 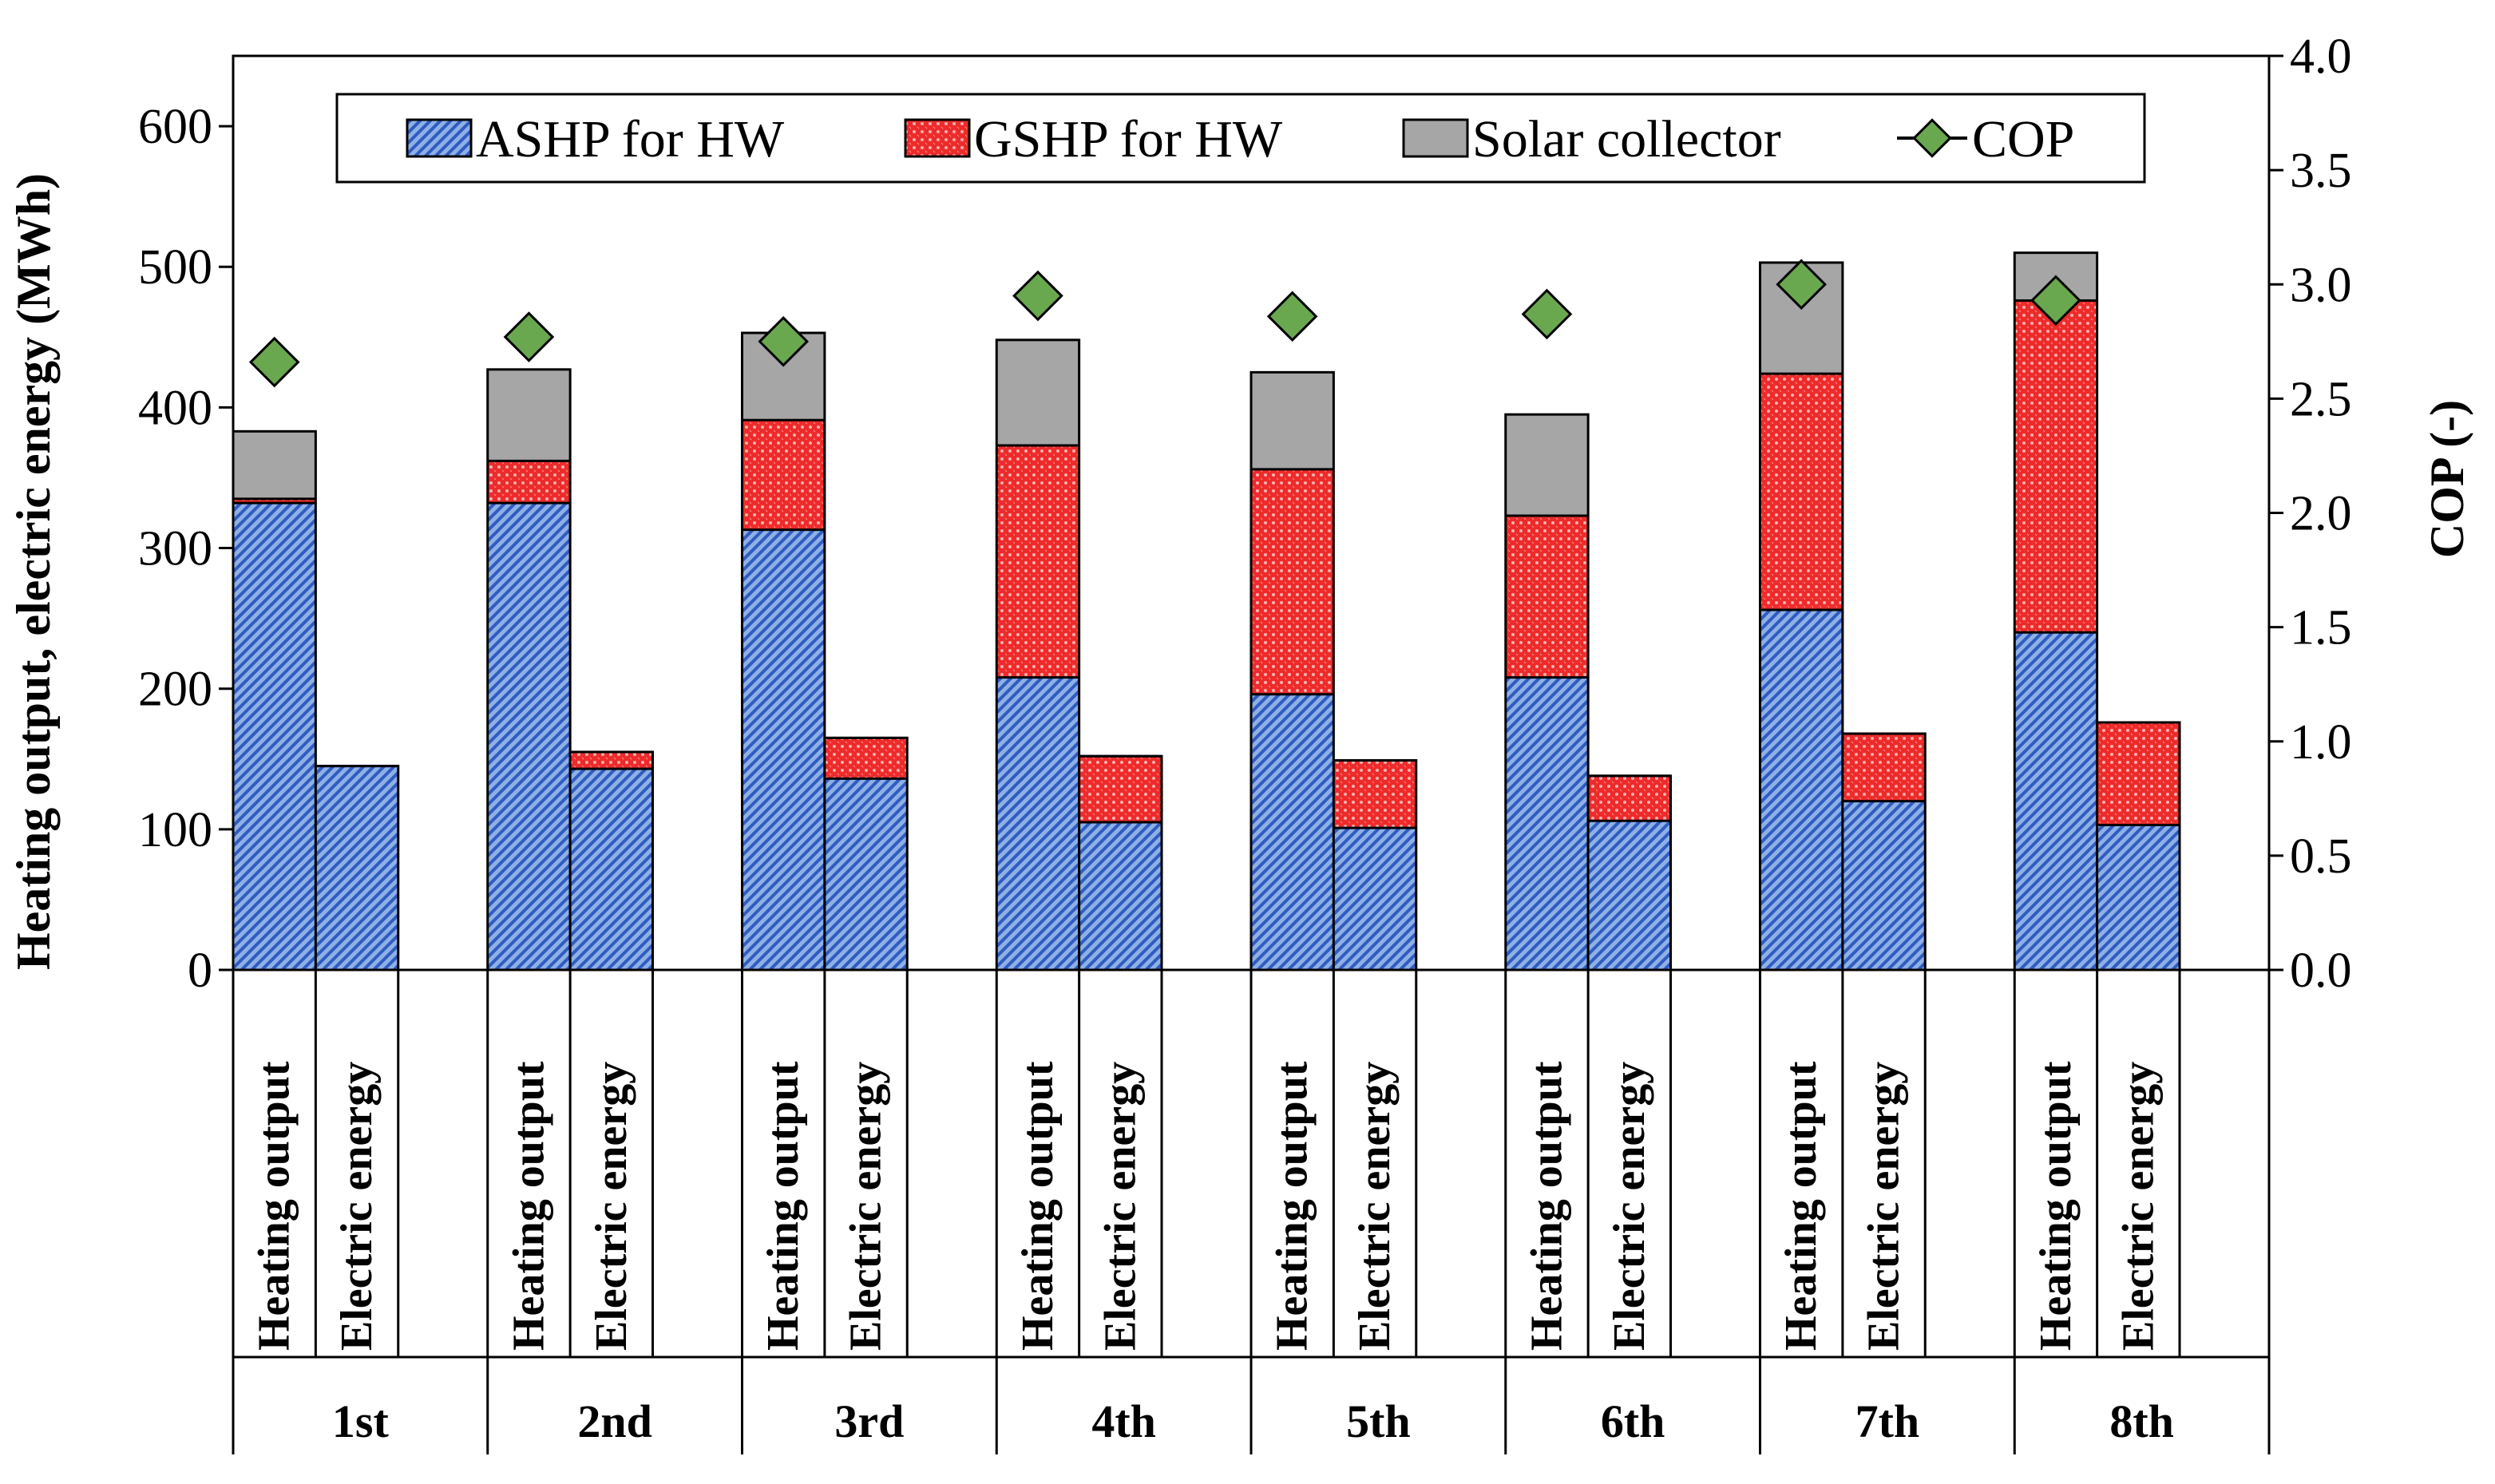 What do you see at coordinates (938, 138) in the screenshot?
I see `legend-swatch-gshp` at bounding box center [938, 138].